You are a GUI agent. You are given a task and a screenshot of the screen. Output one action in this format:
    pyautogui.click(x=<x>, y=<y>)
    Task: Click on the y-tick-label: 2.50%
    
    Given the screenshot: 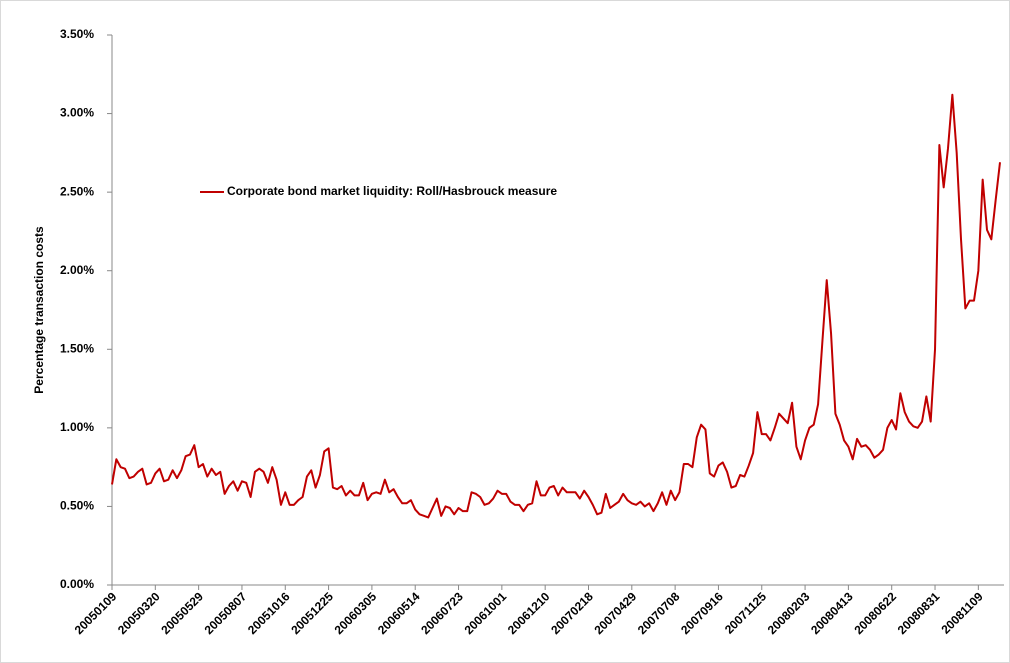 What is the action you would take?
    pyautogui.click(x=77, y=191)
    